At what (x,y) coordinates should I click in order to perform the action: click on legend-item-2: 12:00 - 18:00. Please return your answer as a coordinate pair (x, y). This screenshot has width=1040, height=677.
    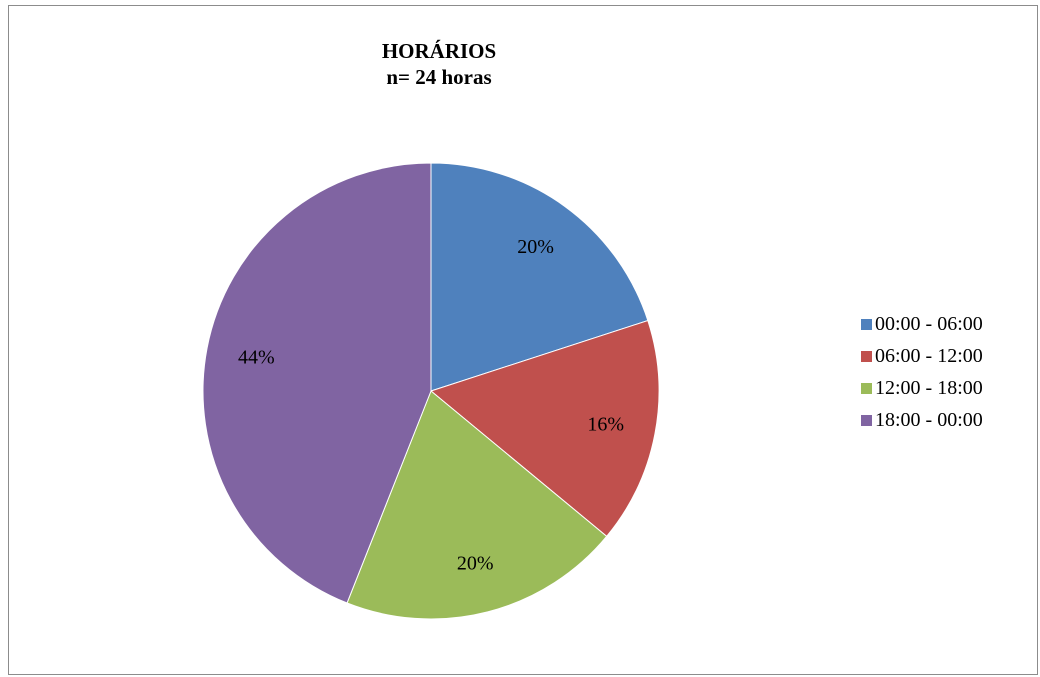
    Looking at the image, I should click on (922, 388).